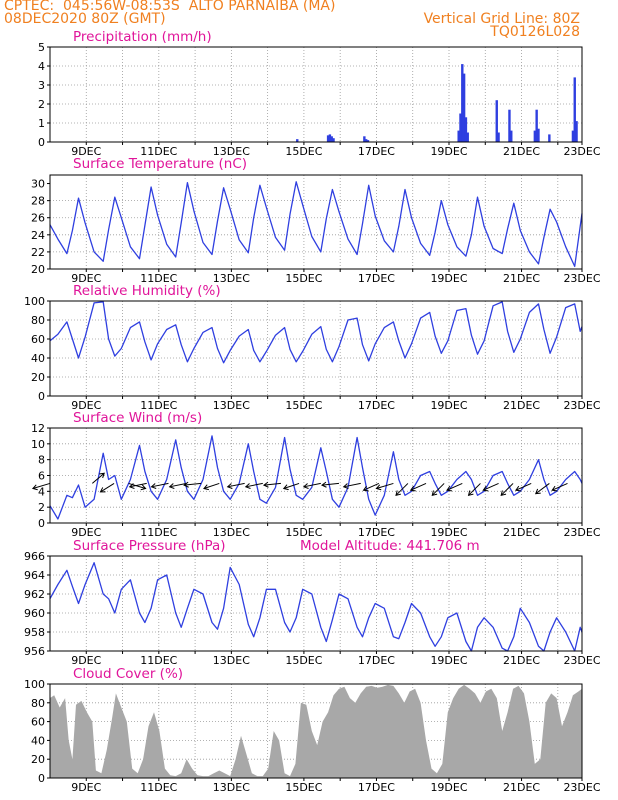 The height and width of the screenshot is (800, 618). I want to click on y-tick-label: 964, so click(34, 575).